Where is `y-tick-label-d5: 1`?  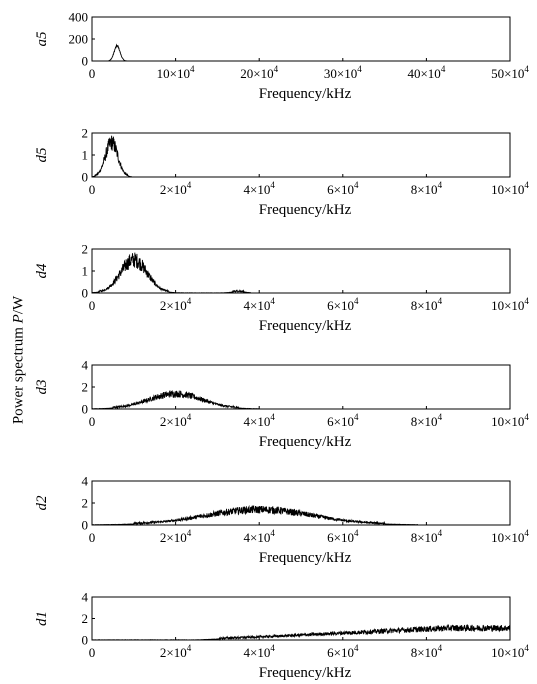 y-tick-label-d5: 1 is located at coordinates (85, 155).